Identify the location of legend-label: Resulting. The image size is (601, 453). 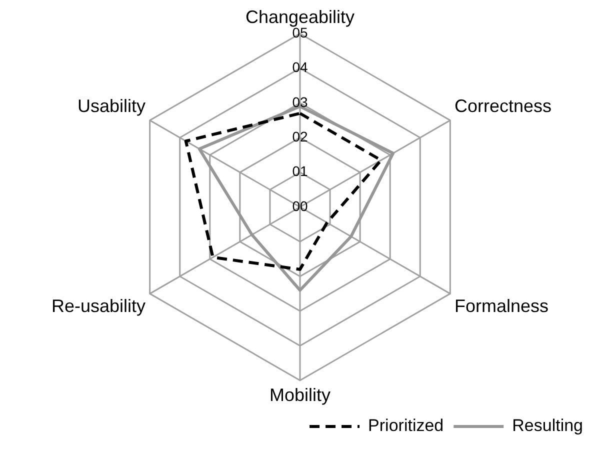
(548, 426).